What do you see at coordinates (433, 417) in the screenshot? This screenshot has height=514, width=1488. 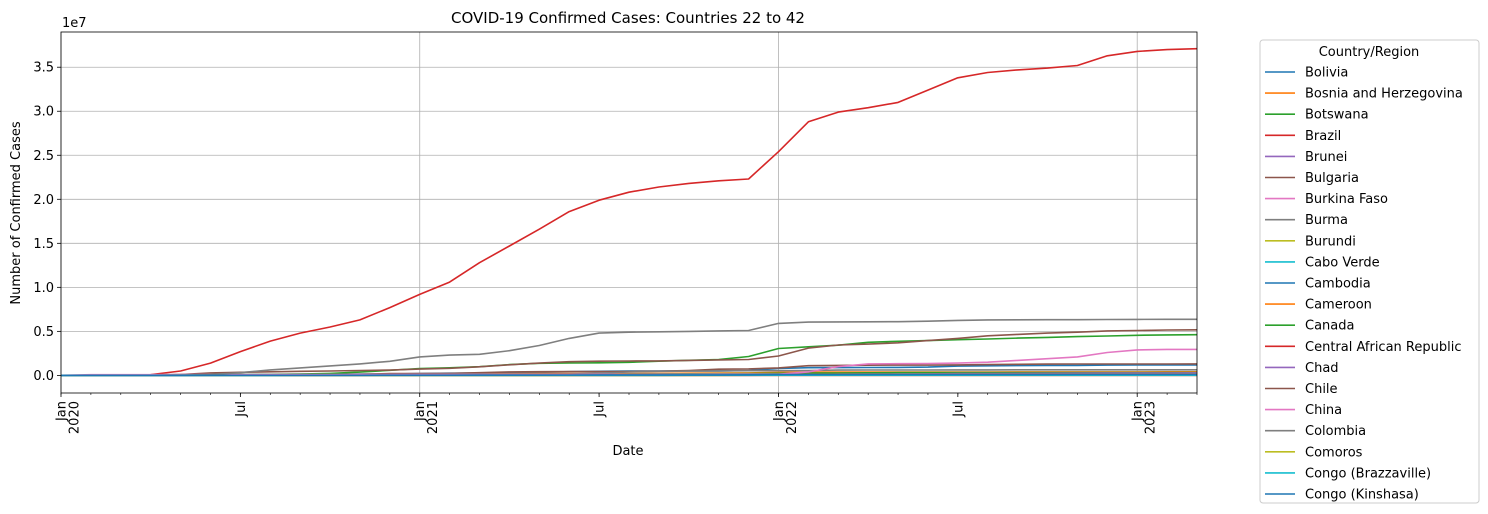 I see `x-tick-year-label: 2021` at bounding box center [433, 417].